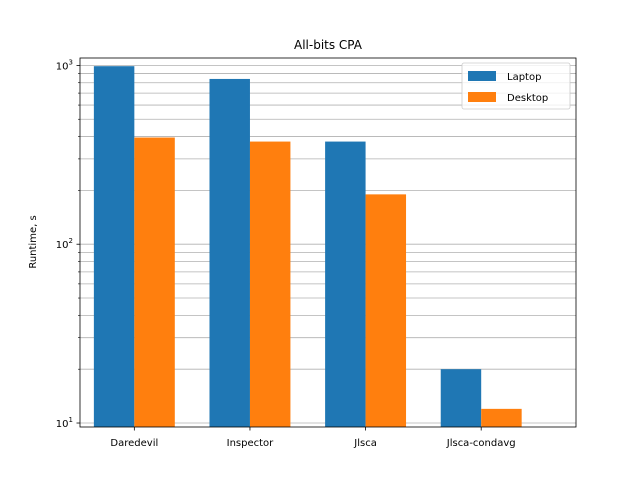 Image resolution: width=640 pixels, height=480 pixels. What do you see at coordinates (270, 284) in the screenshot?
I see `bar-desktop-inspector` at bounding box center [270, 284].